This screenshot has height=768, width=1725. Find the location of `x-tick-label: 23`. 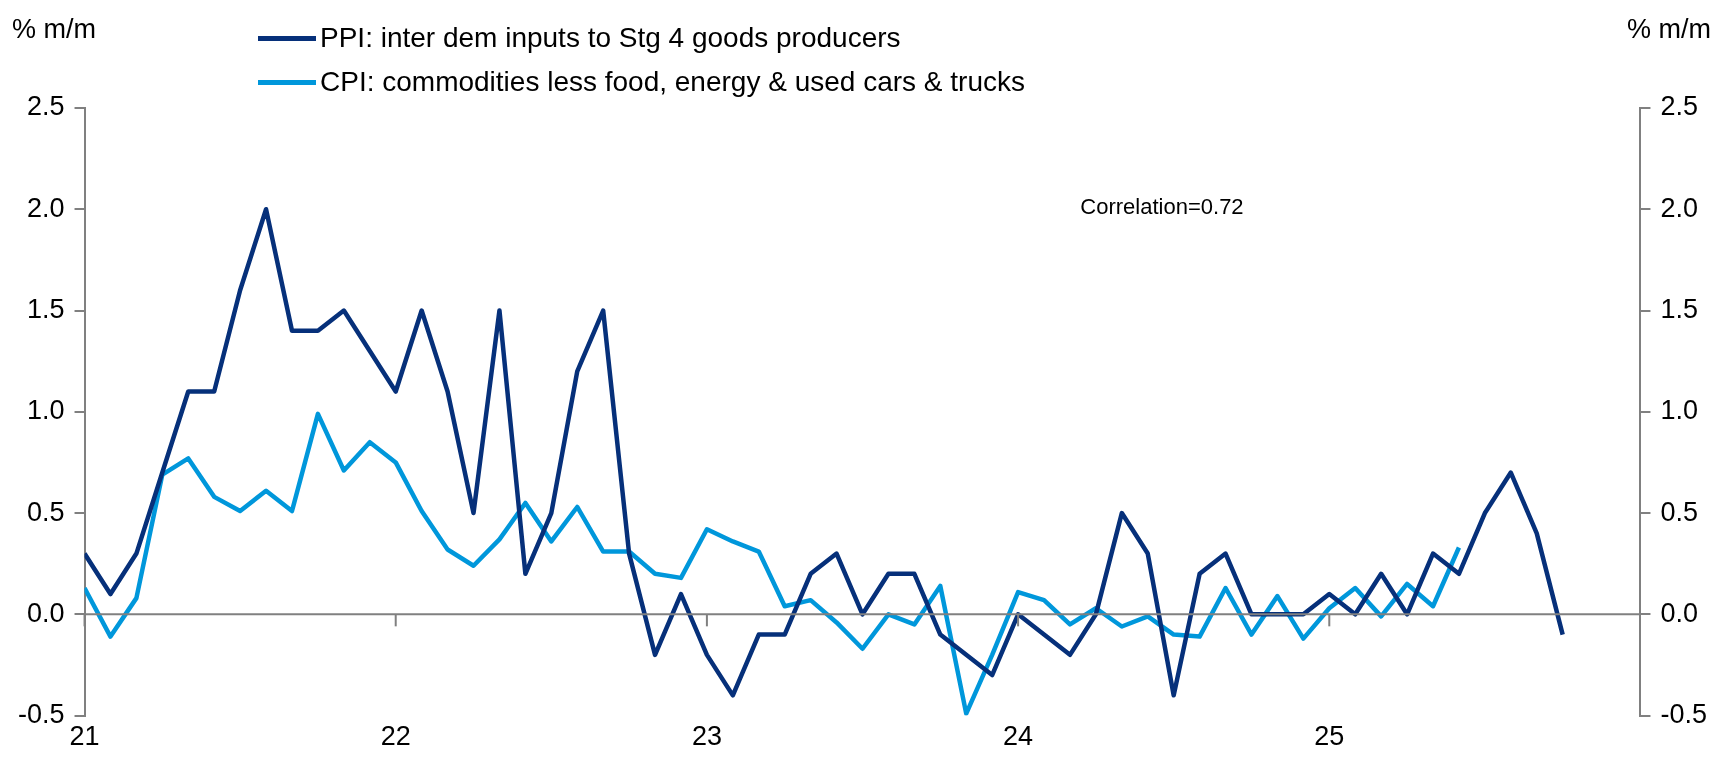

x-tick-label: 23 is located at coordinates (706, 736).